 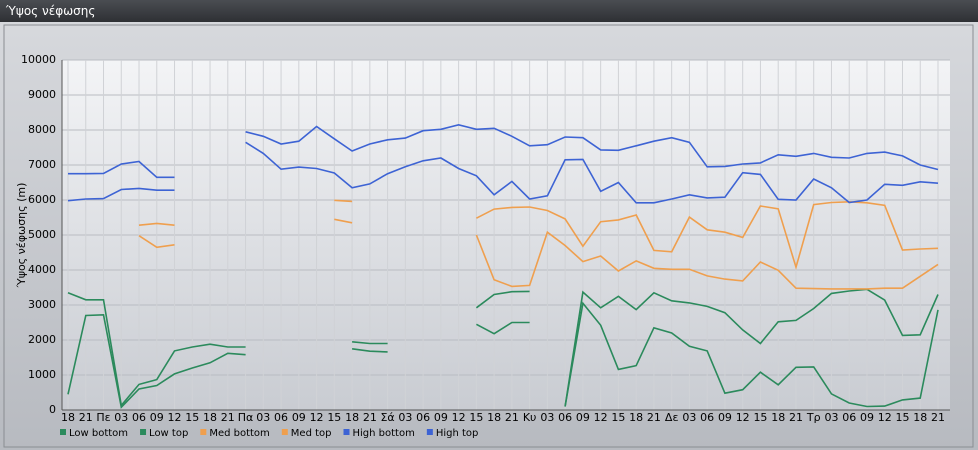 I want to click on x-tick-label: Πα, so click(x=246, y=417).